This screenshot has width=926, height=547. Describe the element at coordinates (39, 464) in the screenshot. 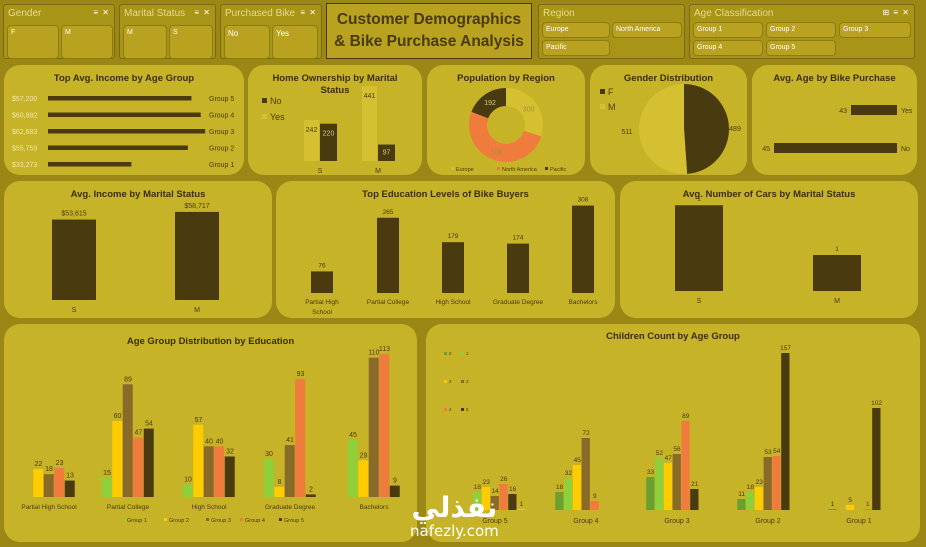

I see `data-label: 22` at that location.